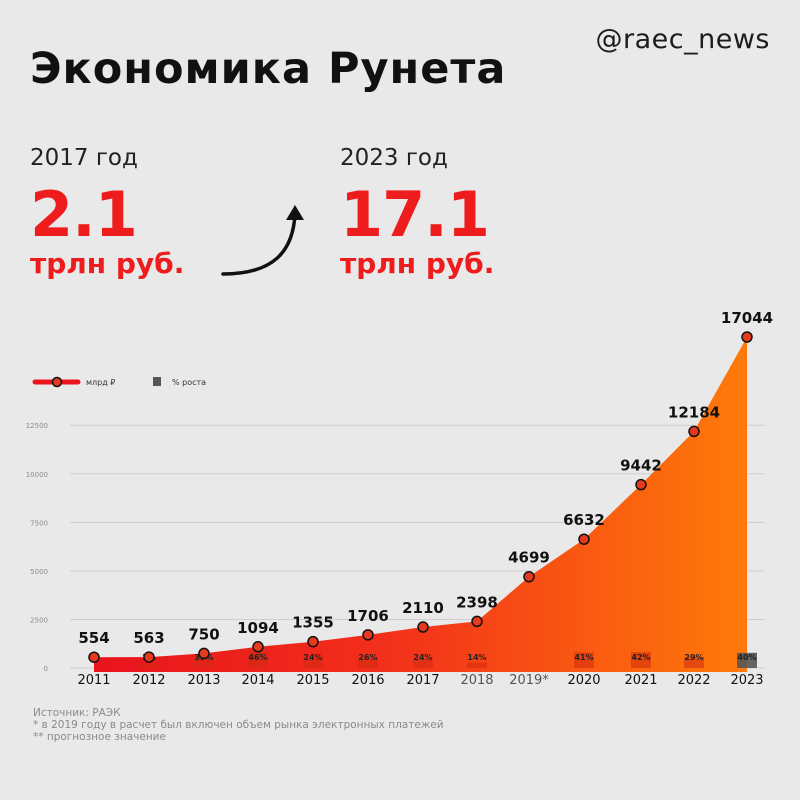 Image resolution: width=800 pixels, height=800 pixels. Describe the element at coordinates (476, 657) in the screenshot. I see `growth-label: 14%` at that location.